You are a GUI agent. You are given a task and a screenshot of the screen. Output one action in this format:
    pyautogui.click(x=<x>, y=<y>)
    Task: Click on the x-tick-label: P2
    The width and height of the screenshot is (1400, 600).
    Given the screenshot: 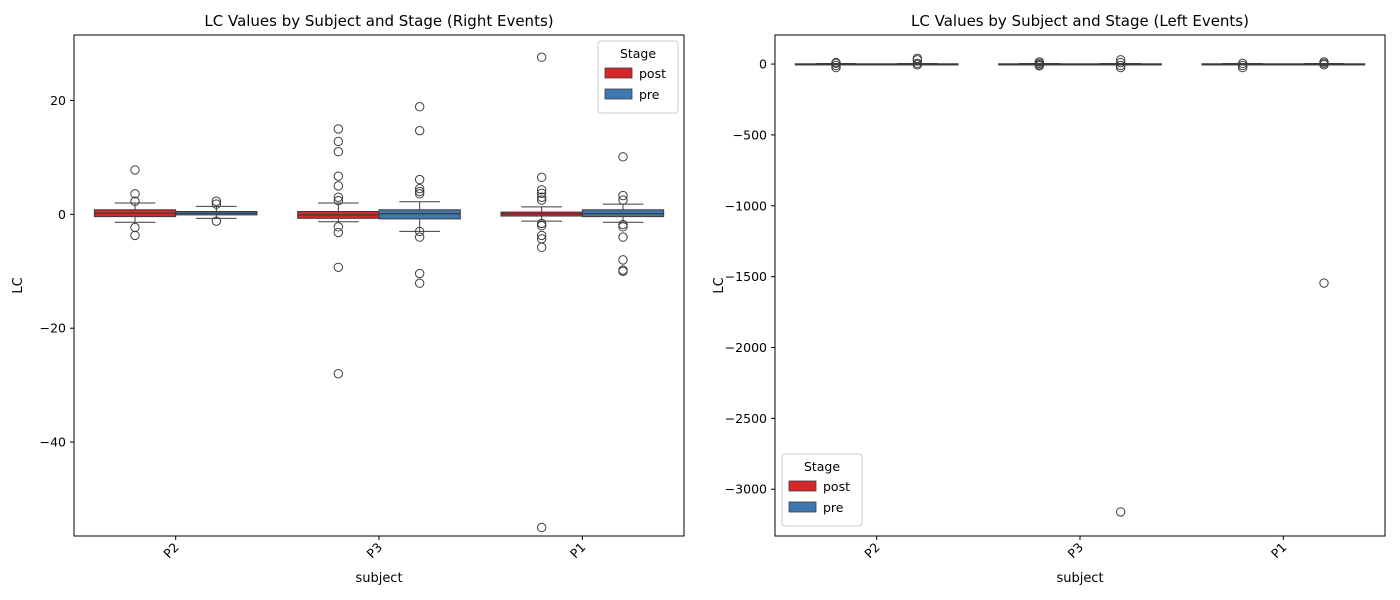 What is the action you would take?
    pyautogui.click(x=872, y=551)
    